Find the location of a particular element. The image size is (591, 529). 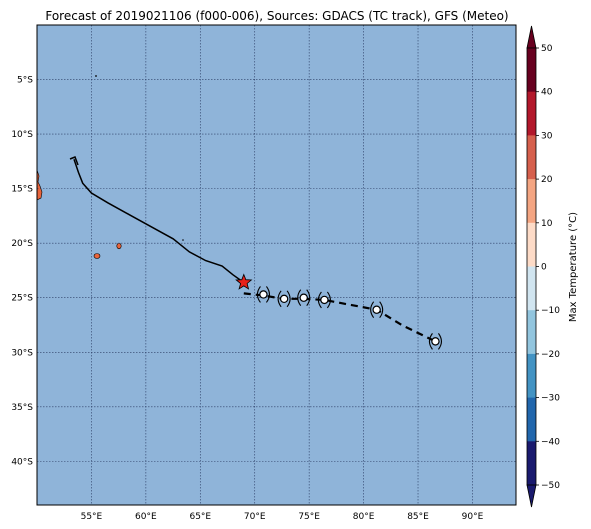

colorbar-min-extend is located at coordinates (531, 496).